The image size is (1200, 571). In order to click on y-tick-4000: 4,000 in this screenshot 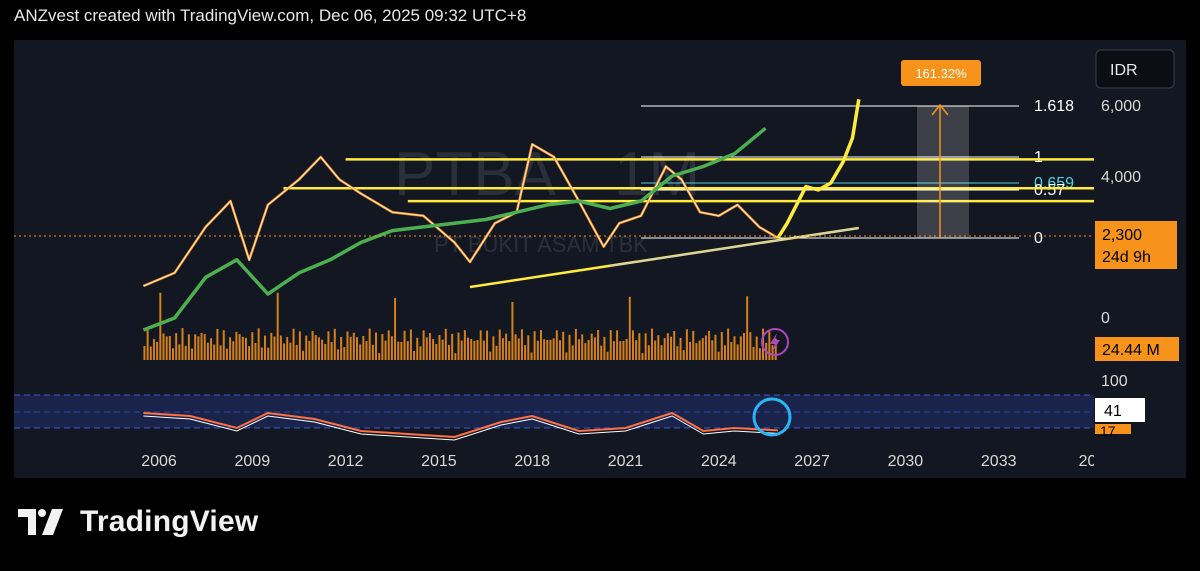, I will do `click(1121, 177)`.